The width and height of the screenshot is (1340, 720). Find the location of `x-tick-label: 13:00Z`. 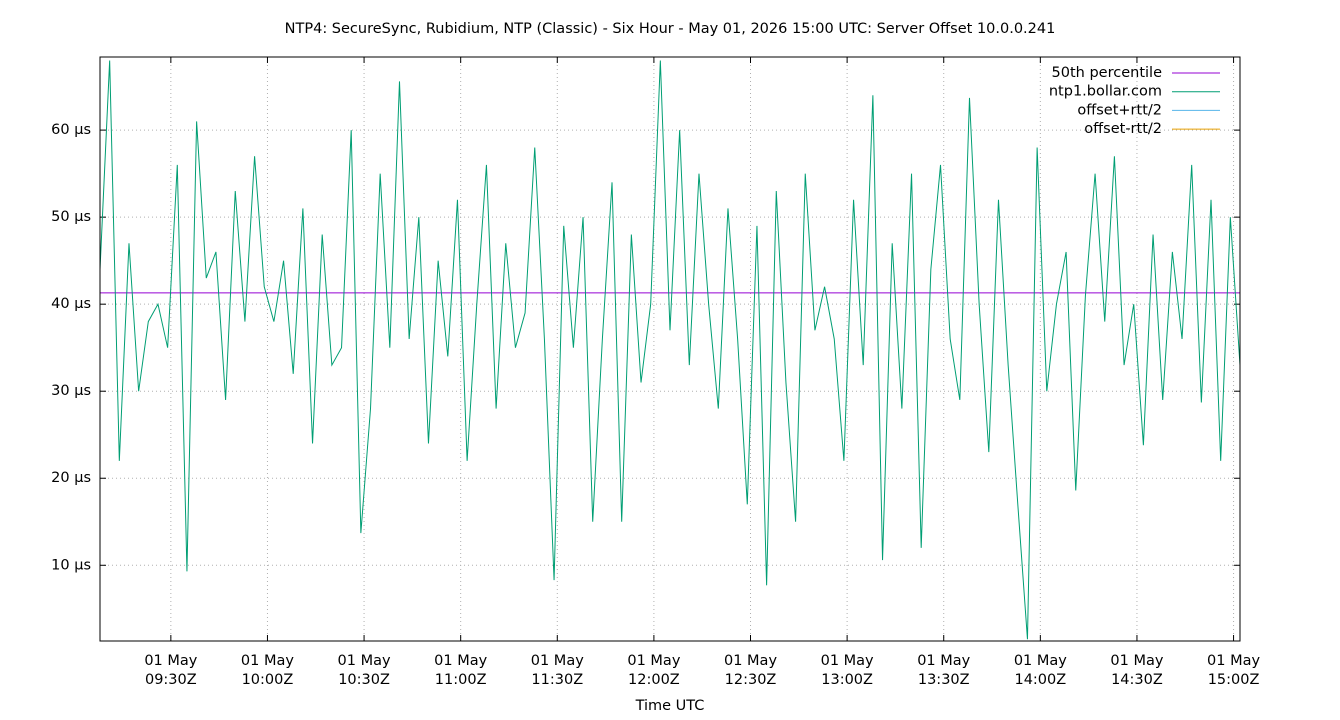

x-tick-label: 13:00Z is located at coordinates (847, 680).